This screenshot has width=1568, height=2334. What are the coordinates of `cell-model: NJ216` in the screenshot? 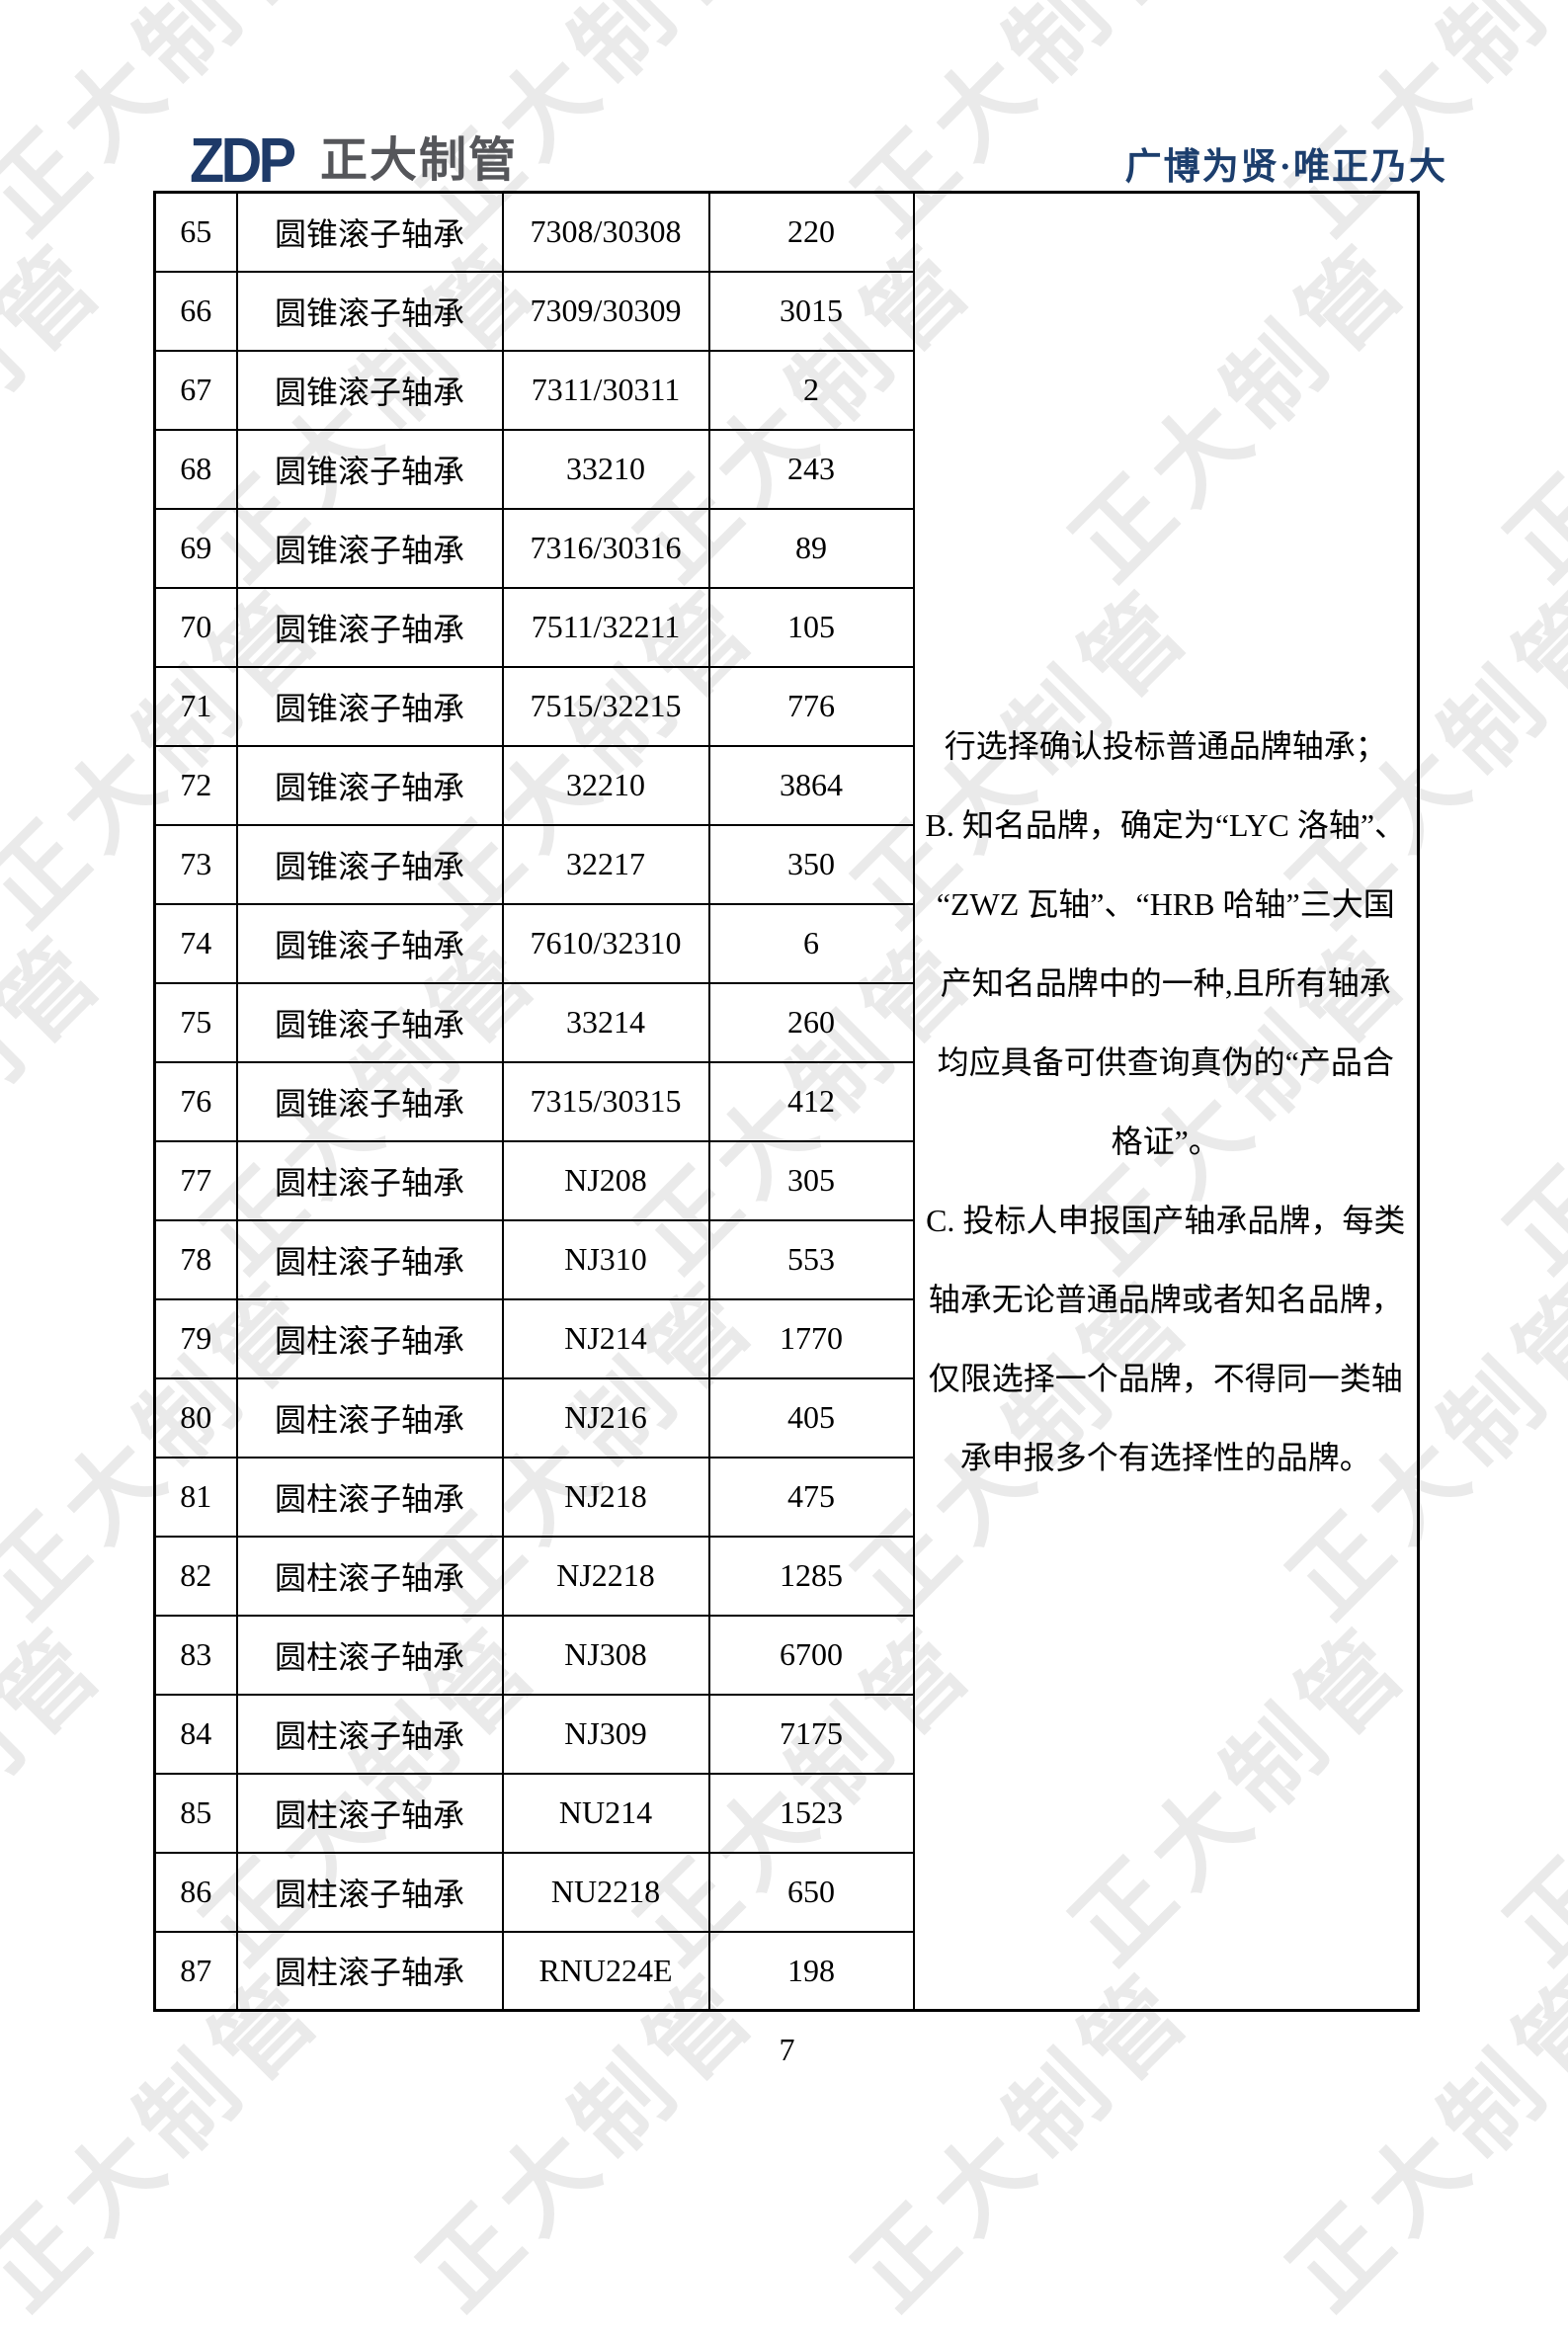 It's located at (605, 1417).